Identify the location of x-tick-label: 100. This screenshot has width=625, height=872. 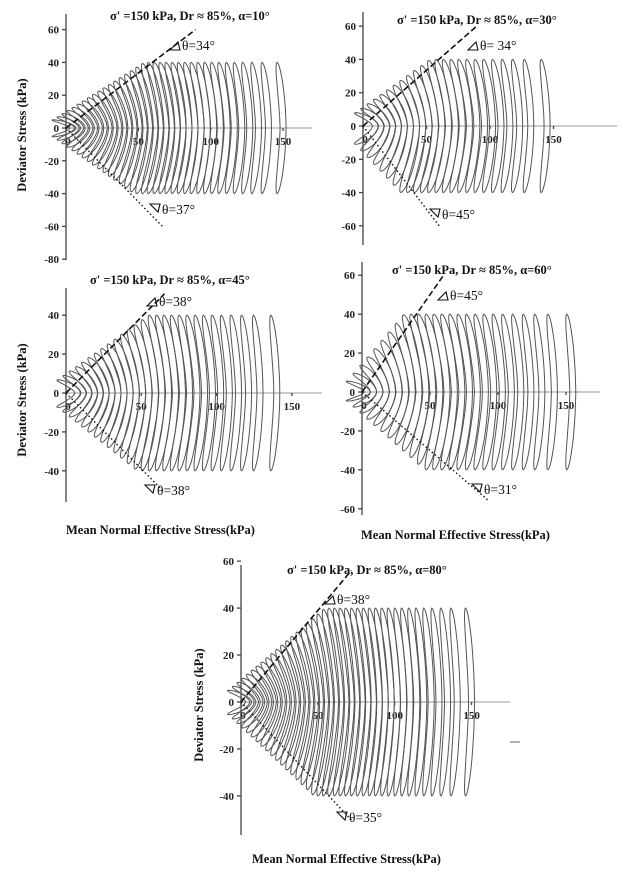
(490, 140).